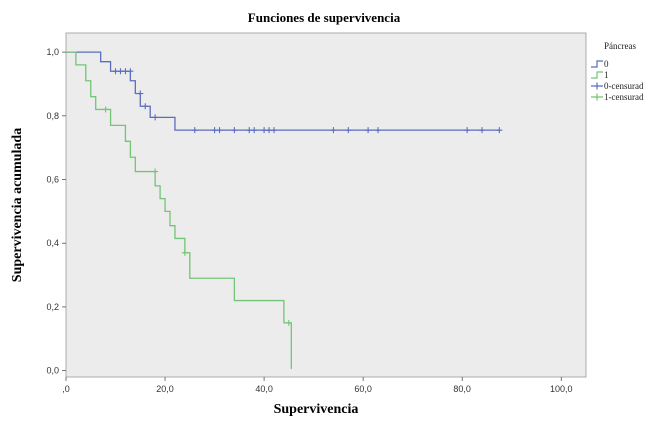 Image resolution: width=654 pixels, height=423 pixels. Describe the element at coordinates (324, 17) in the screenshot. I see `chart-title: Funciones de supervivencia` at that location.